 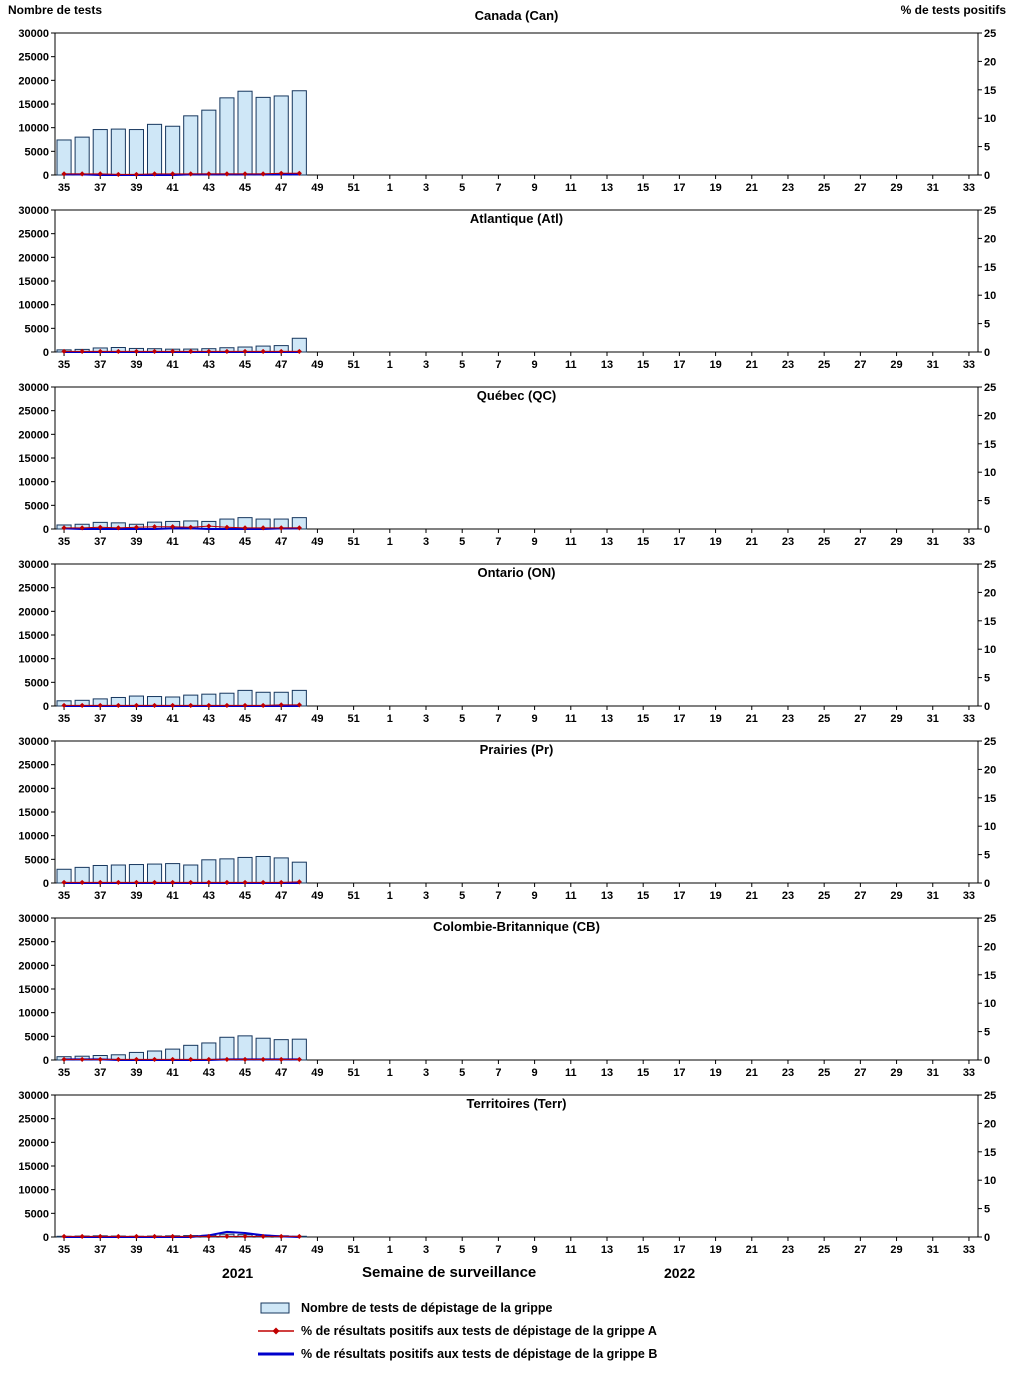 I want to click on x-axis-tick-label: 3, so click(x=426, y=365).